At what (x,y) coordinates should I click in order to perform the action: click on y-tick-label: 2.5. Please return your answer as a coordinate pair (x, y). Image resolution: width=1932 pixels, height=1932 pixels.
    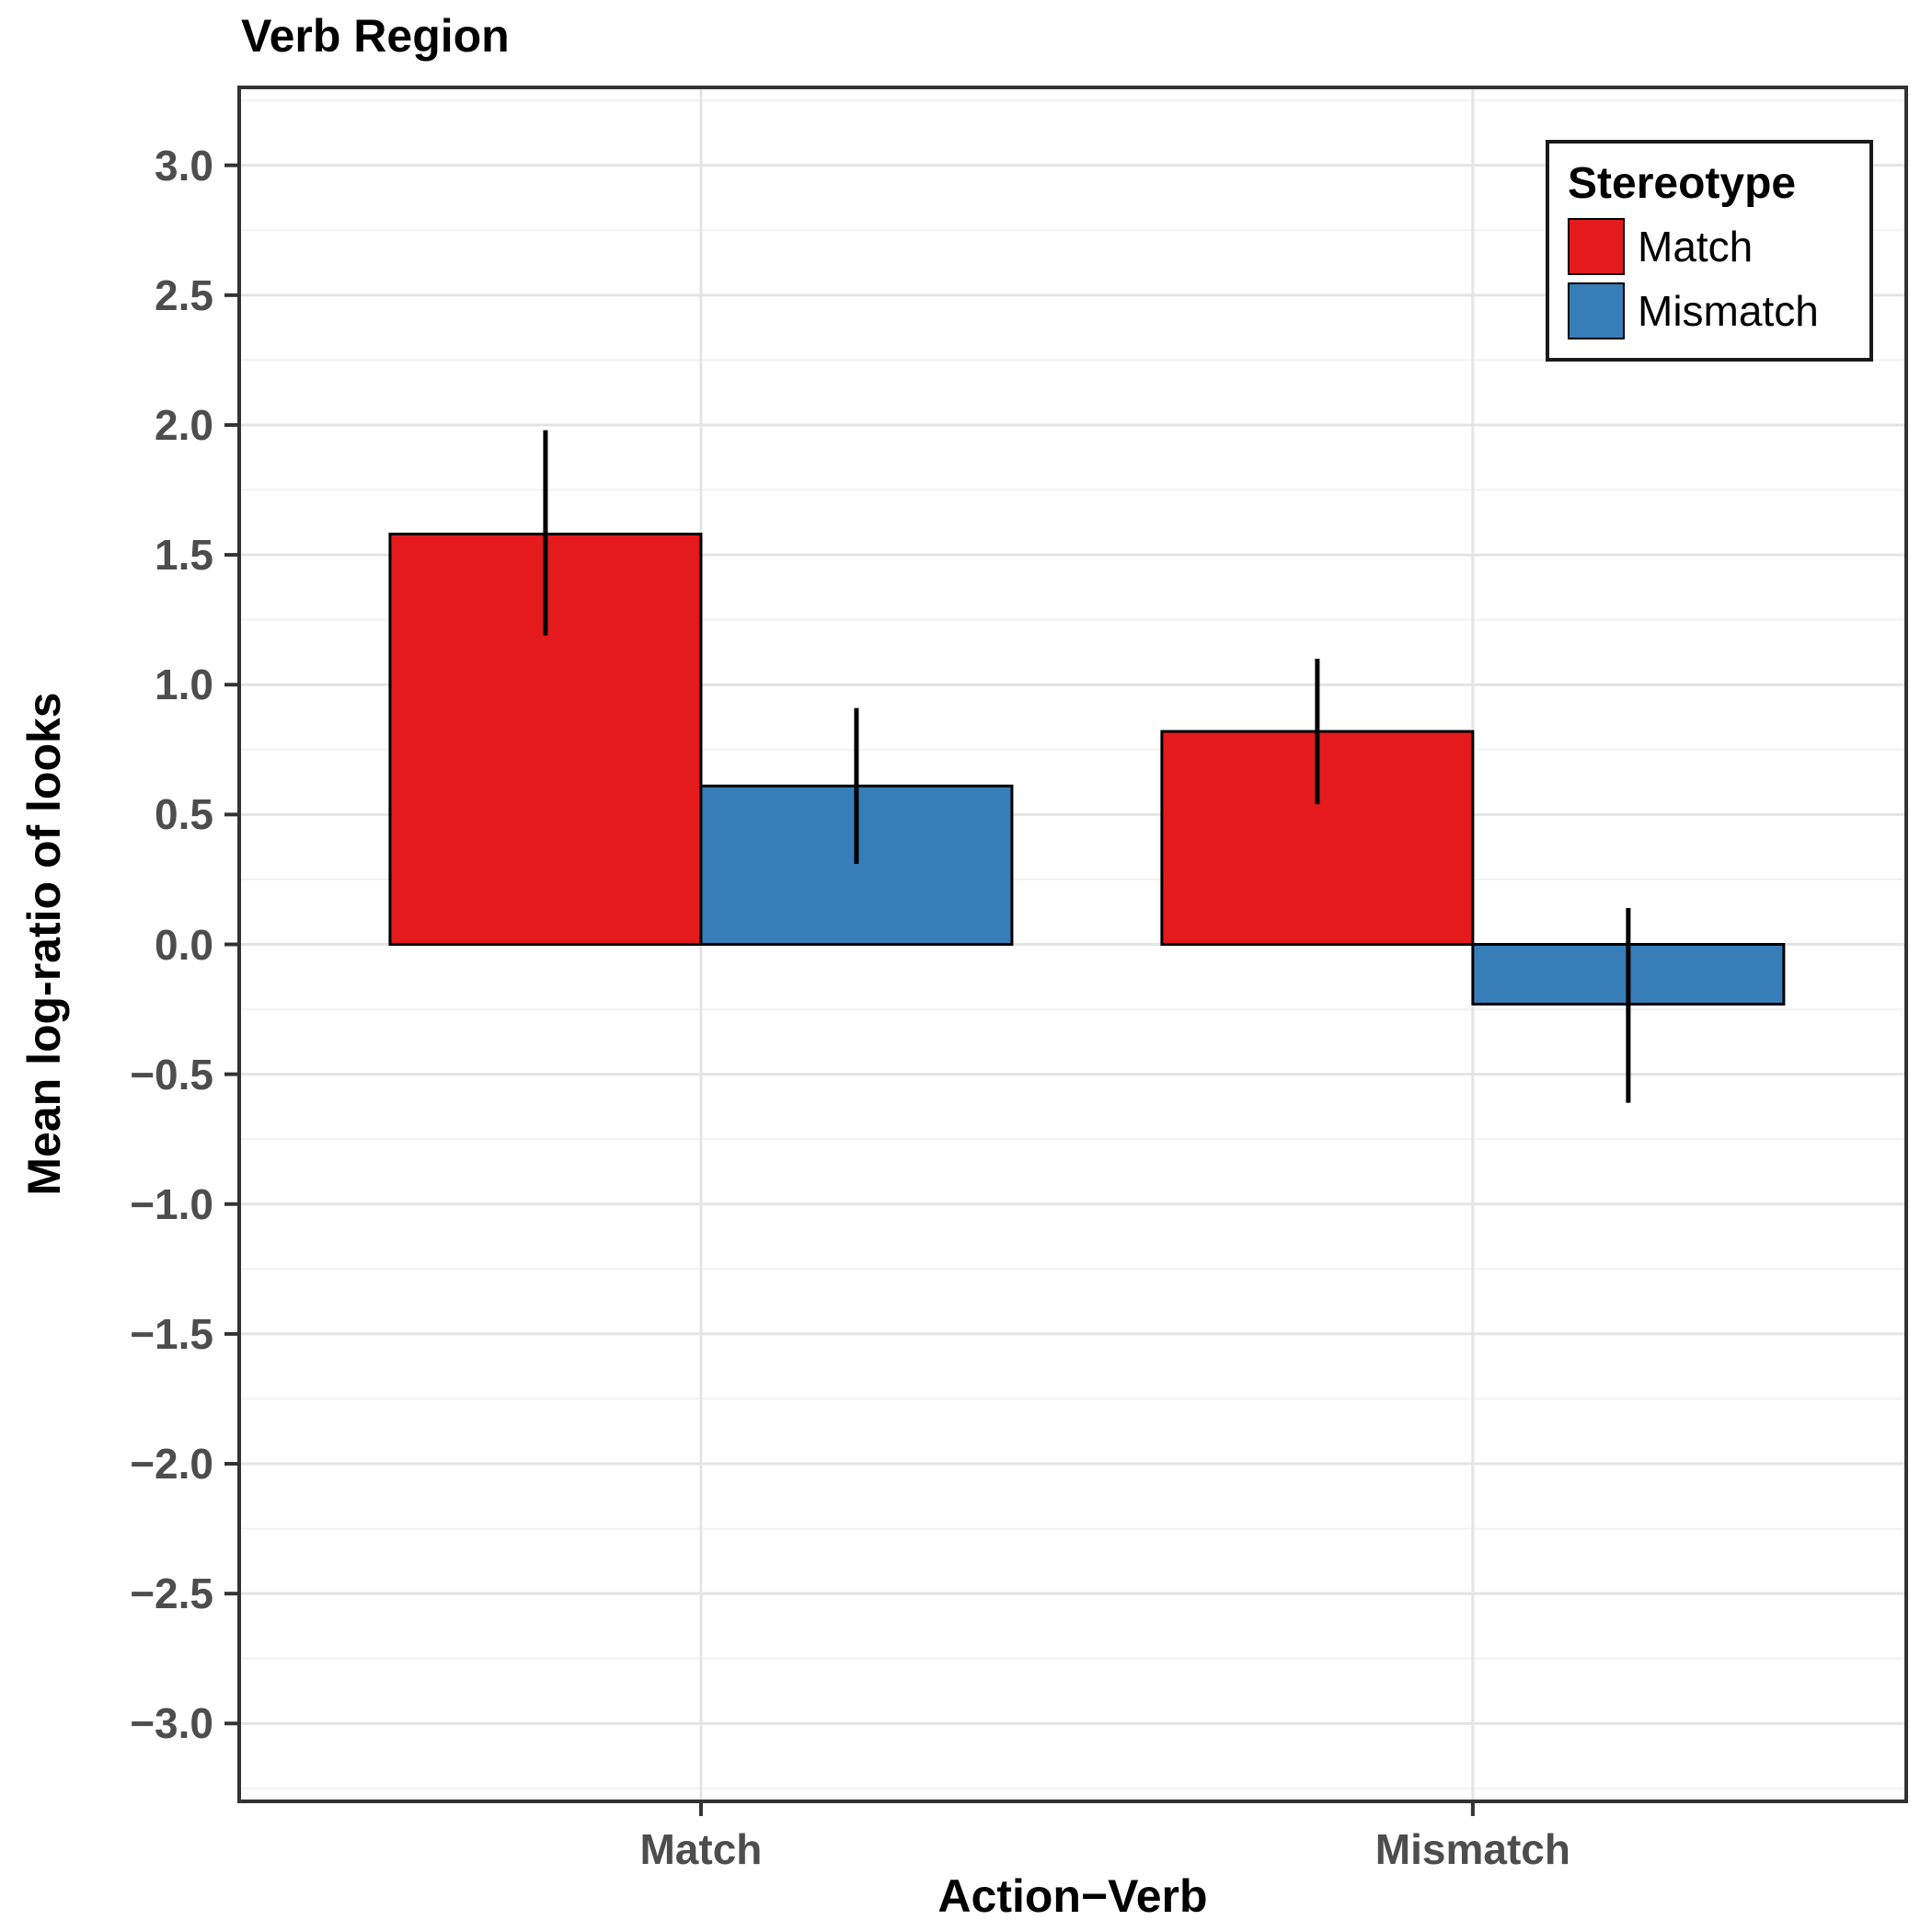
    Looking at the image, I should click on (184, 294).